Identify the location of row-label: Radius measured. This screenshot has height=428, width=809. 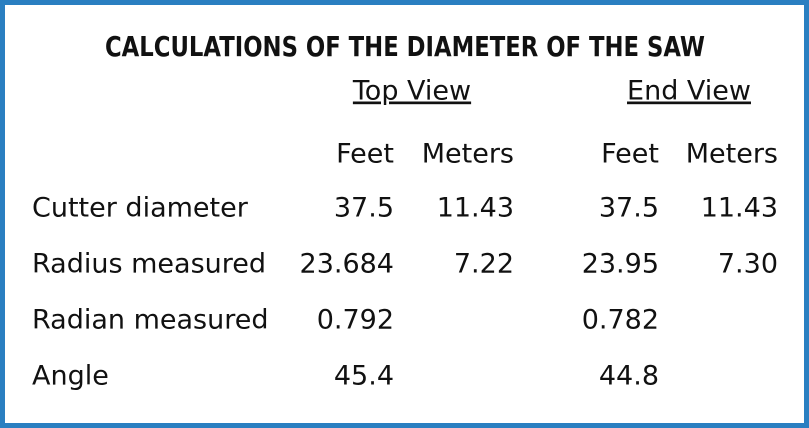
(149, 264).